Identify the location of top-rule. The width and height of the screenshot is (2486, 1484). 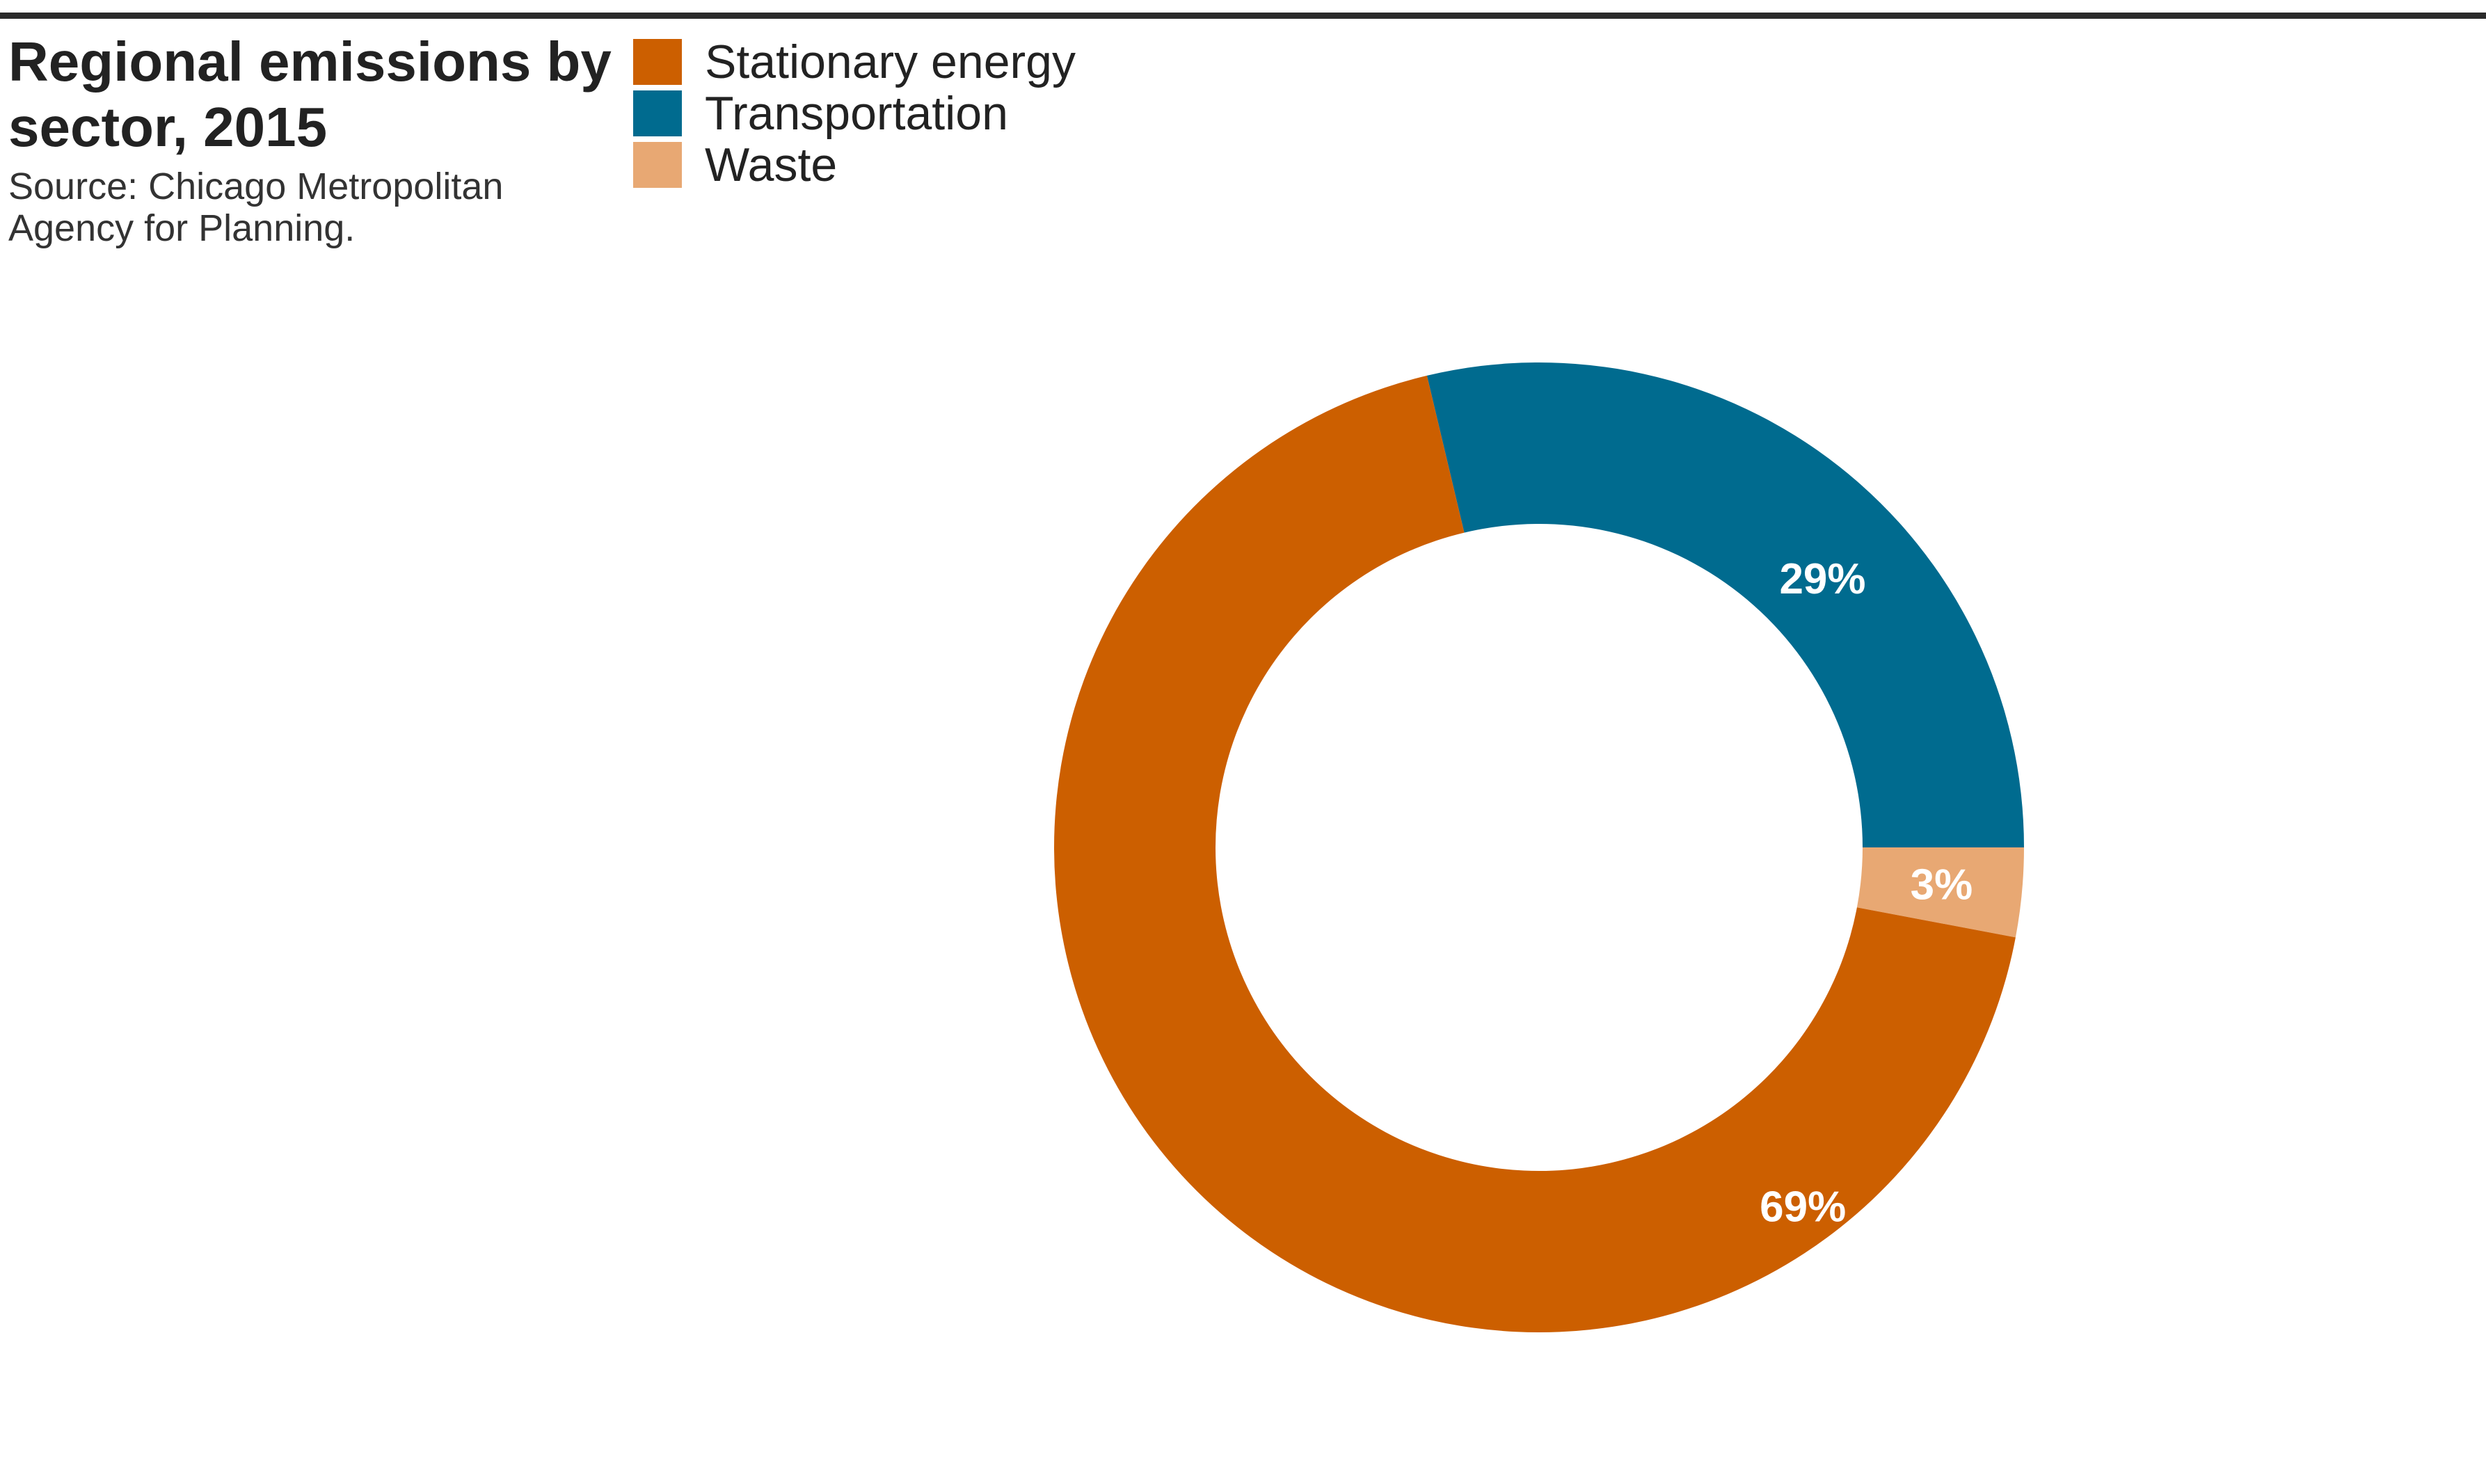
(1243, 16).